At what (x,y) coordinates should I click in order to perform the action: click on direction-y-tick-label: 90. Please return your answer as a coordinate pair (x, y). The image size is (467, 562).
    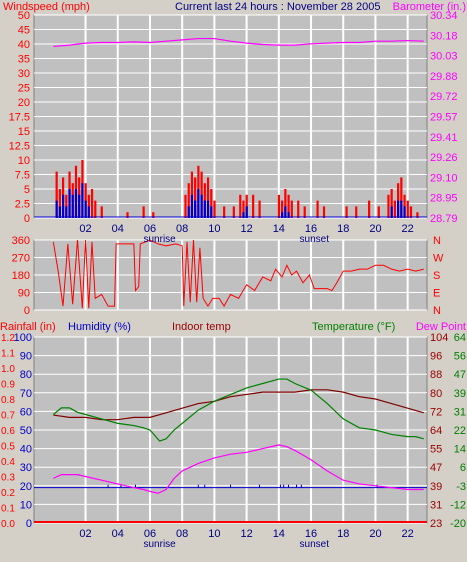
    Looking at the image, I should click on (24, 294).